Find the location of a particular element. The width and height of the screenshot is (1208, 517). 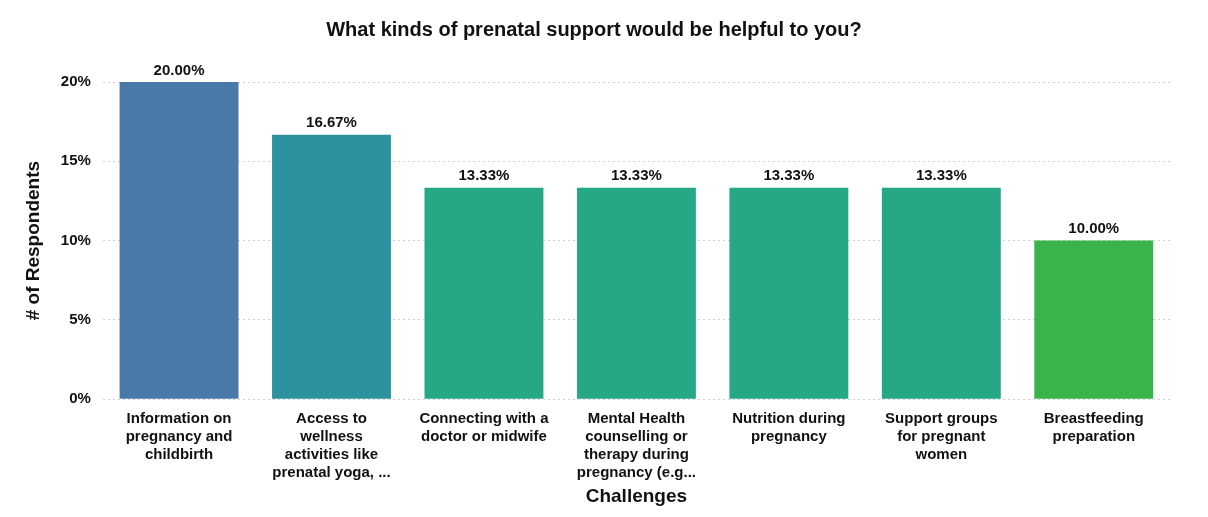

y-tick-label: 20% is located at coordinates (75, 81).